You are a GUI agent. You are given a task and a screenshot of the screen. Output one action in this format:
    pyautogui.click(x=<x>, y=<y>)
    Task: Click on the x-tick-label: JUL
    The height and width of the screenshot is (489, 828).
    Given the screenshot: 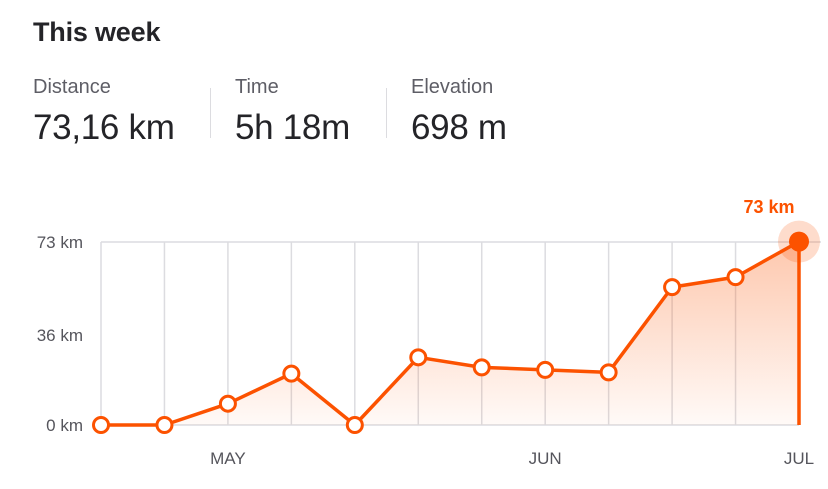 What is the action you would take?
    pyautogui.click(x=799, y=458)
    